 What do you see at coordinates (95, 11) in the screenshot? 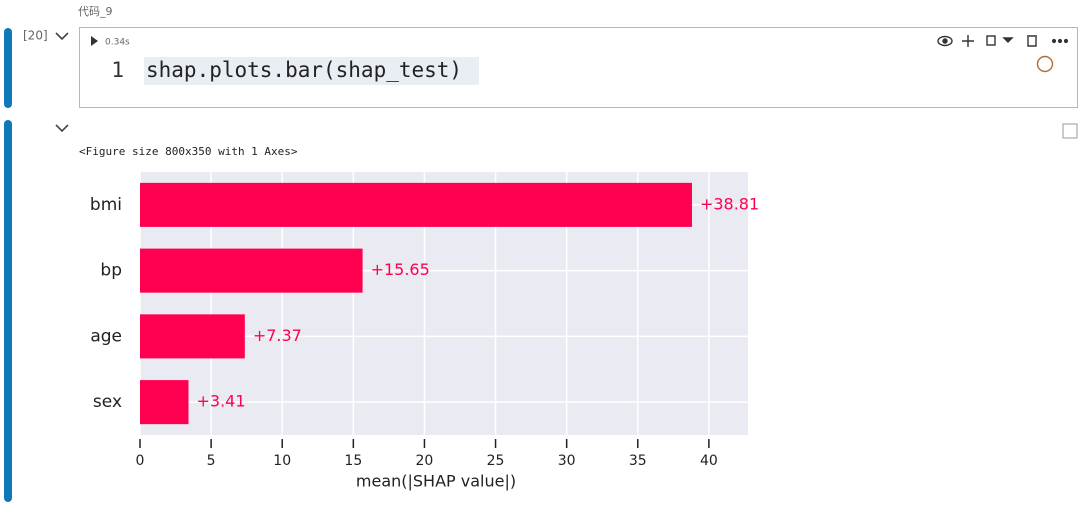
I see `cell-label: 代码_9` at bounding box center [95, 11].